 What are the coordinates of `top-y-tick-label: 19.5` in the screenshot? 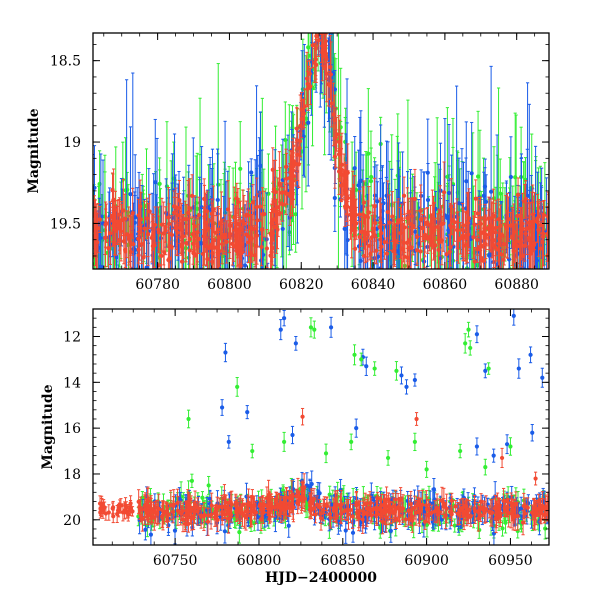 It's located at (65, 224).